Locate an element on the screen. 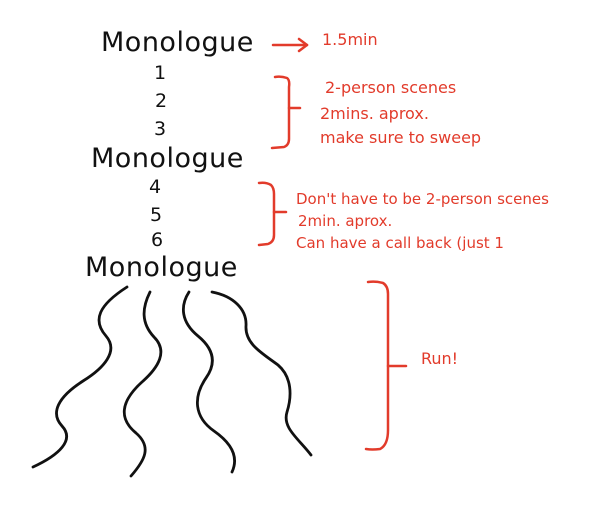 The image size is (608, 510). run-label: Run! is located at coordinates (440, 358).